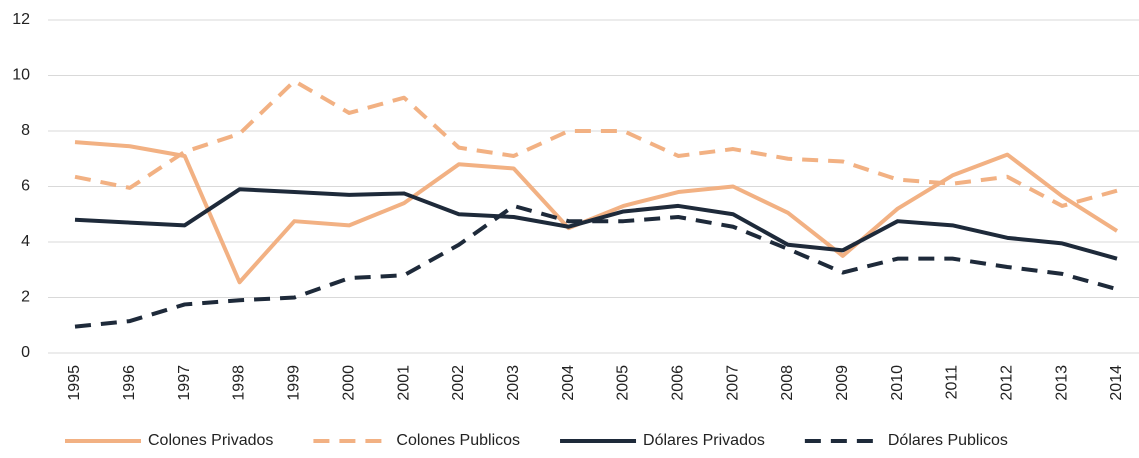  Describe the element at coordinates (596, 224) in the screenshot. I see `series-line` at that location.